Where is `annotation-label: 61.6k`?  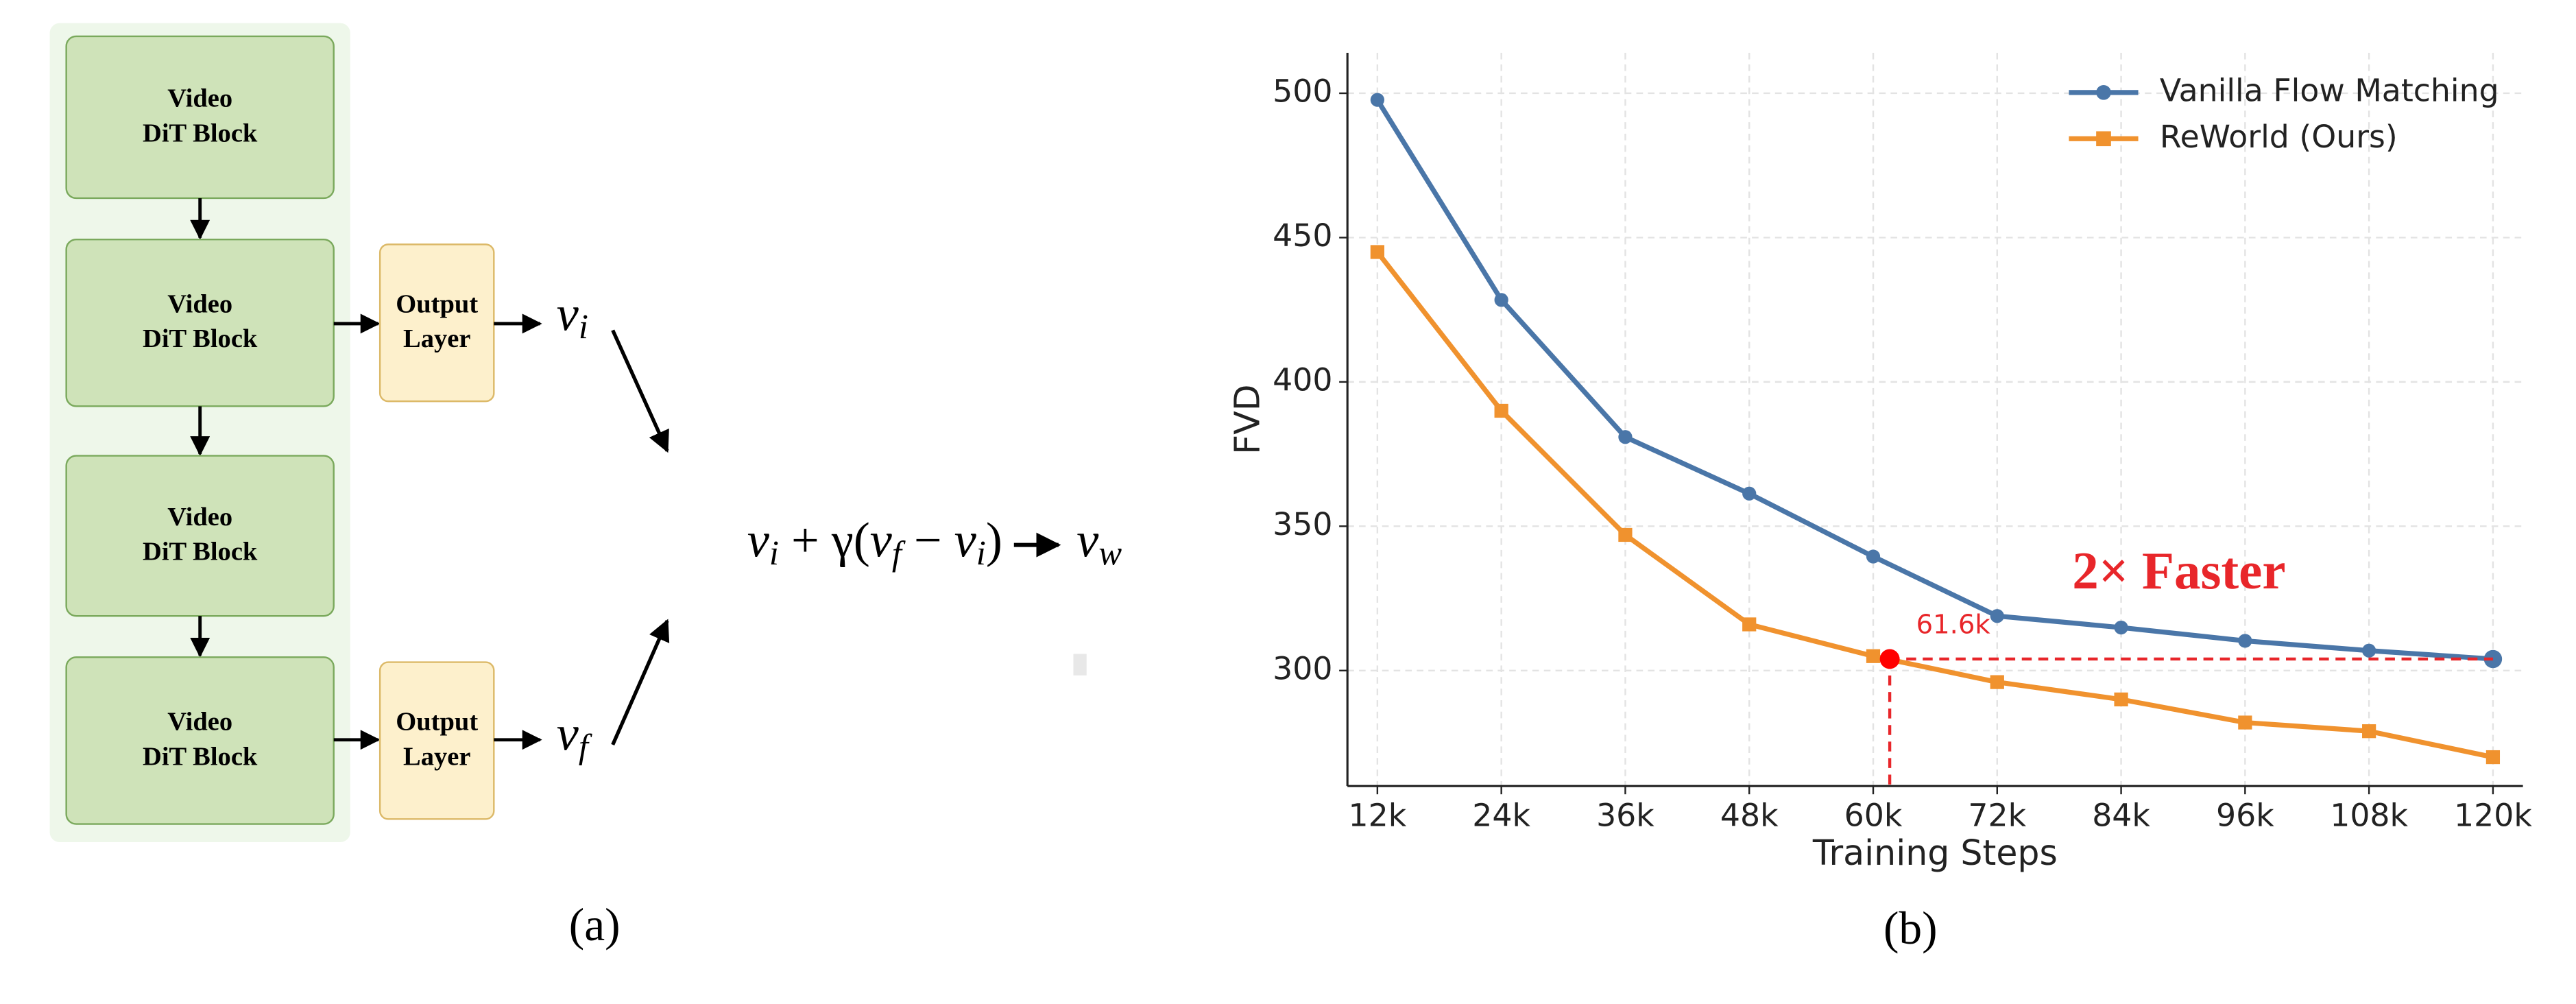 annotation-label: 61.6k is located at coordinates (1954, 624).